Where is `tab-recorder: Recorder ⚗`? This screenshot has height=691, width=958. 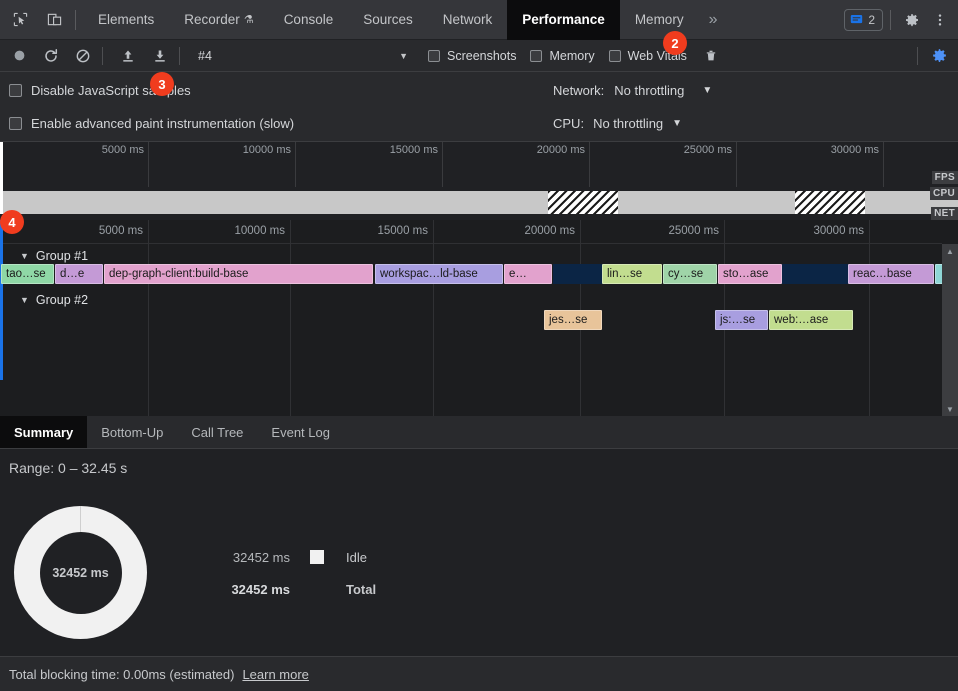 tab-recorder: Recorder ⚗ is located at coordinates (218, 20).